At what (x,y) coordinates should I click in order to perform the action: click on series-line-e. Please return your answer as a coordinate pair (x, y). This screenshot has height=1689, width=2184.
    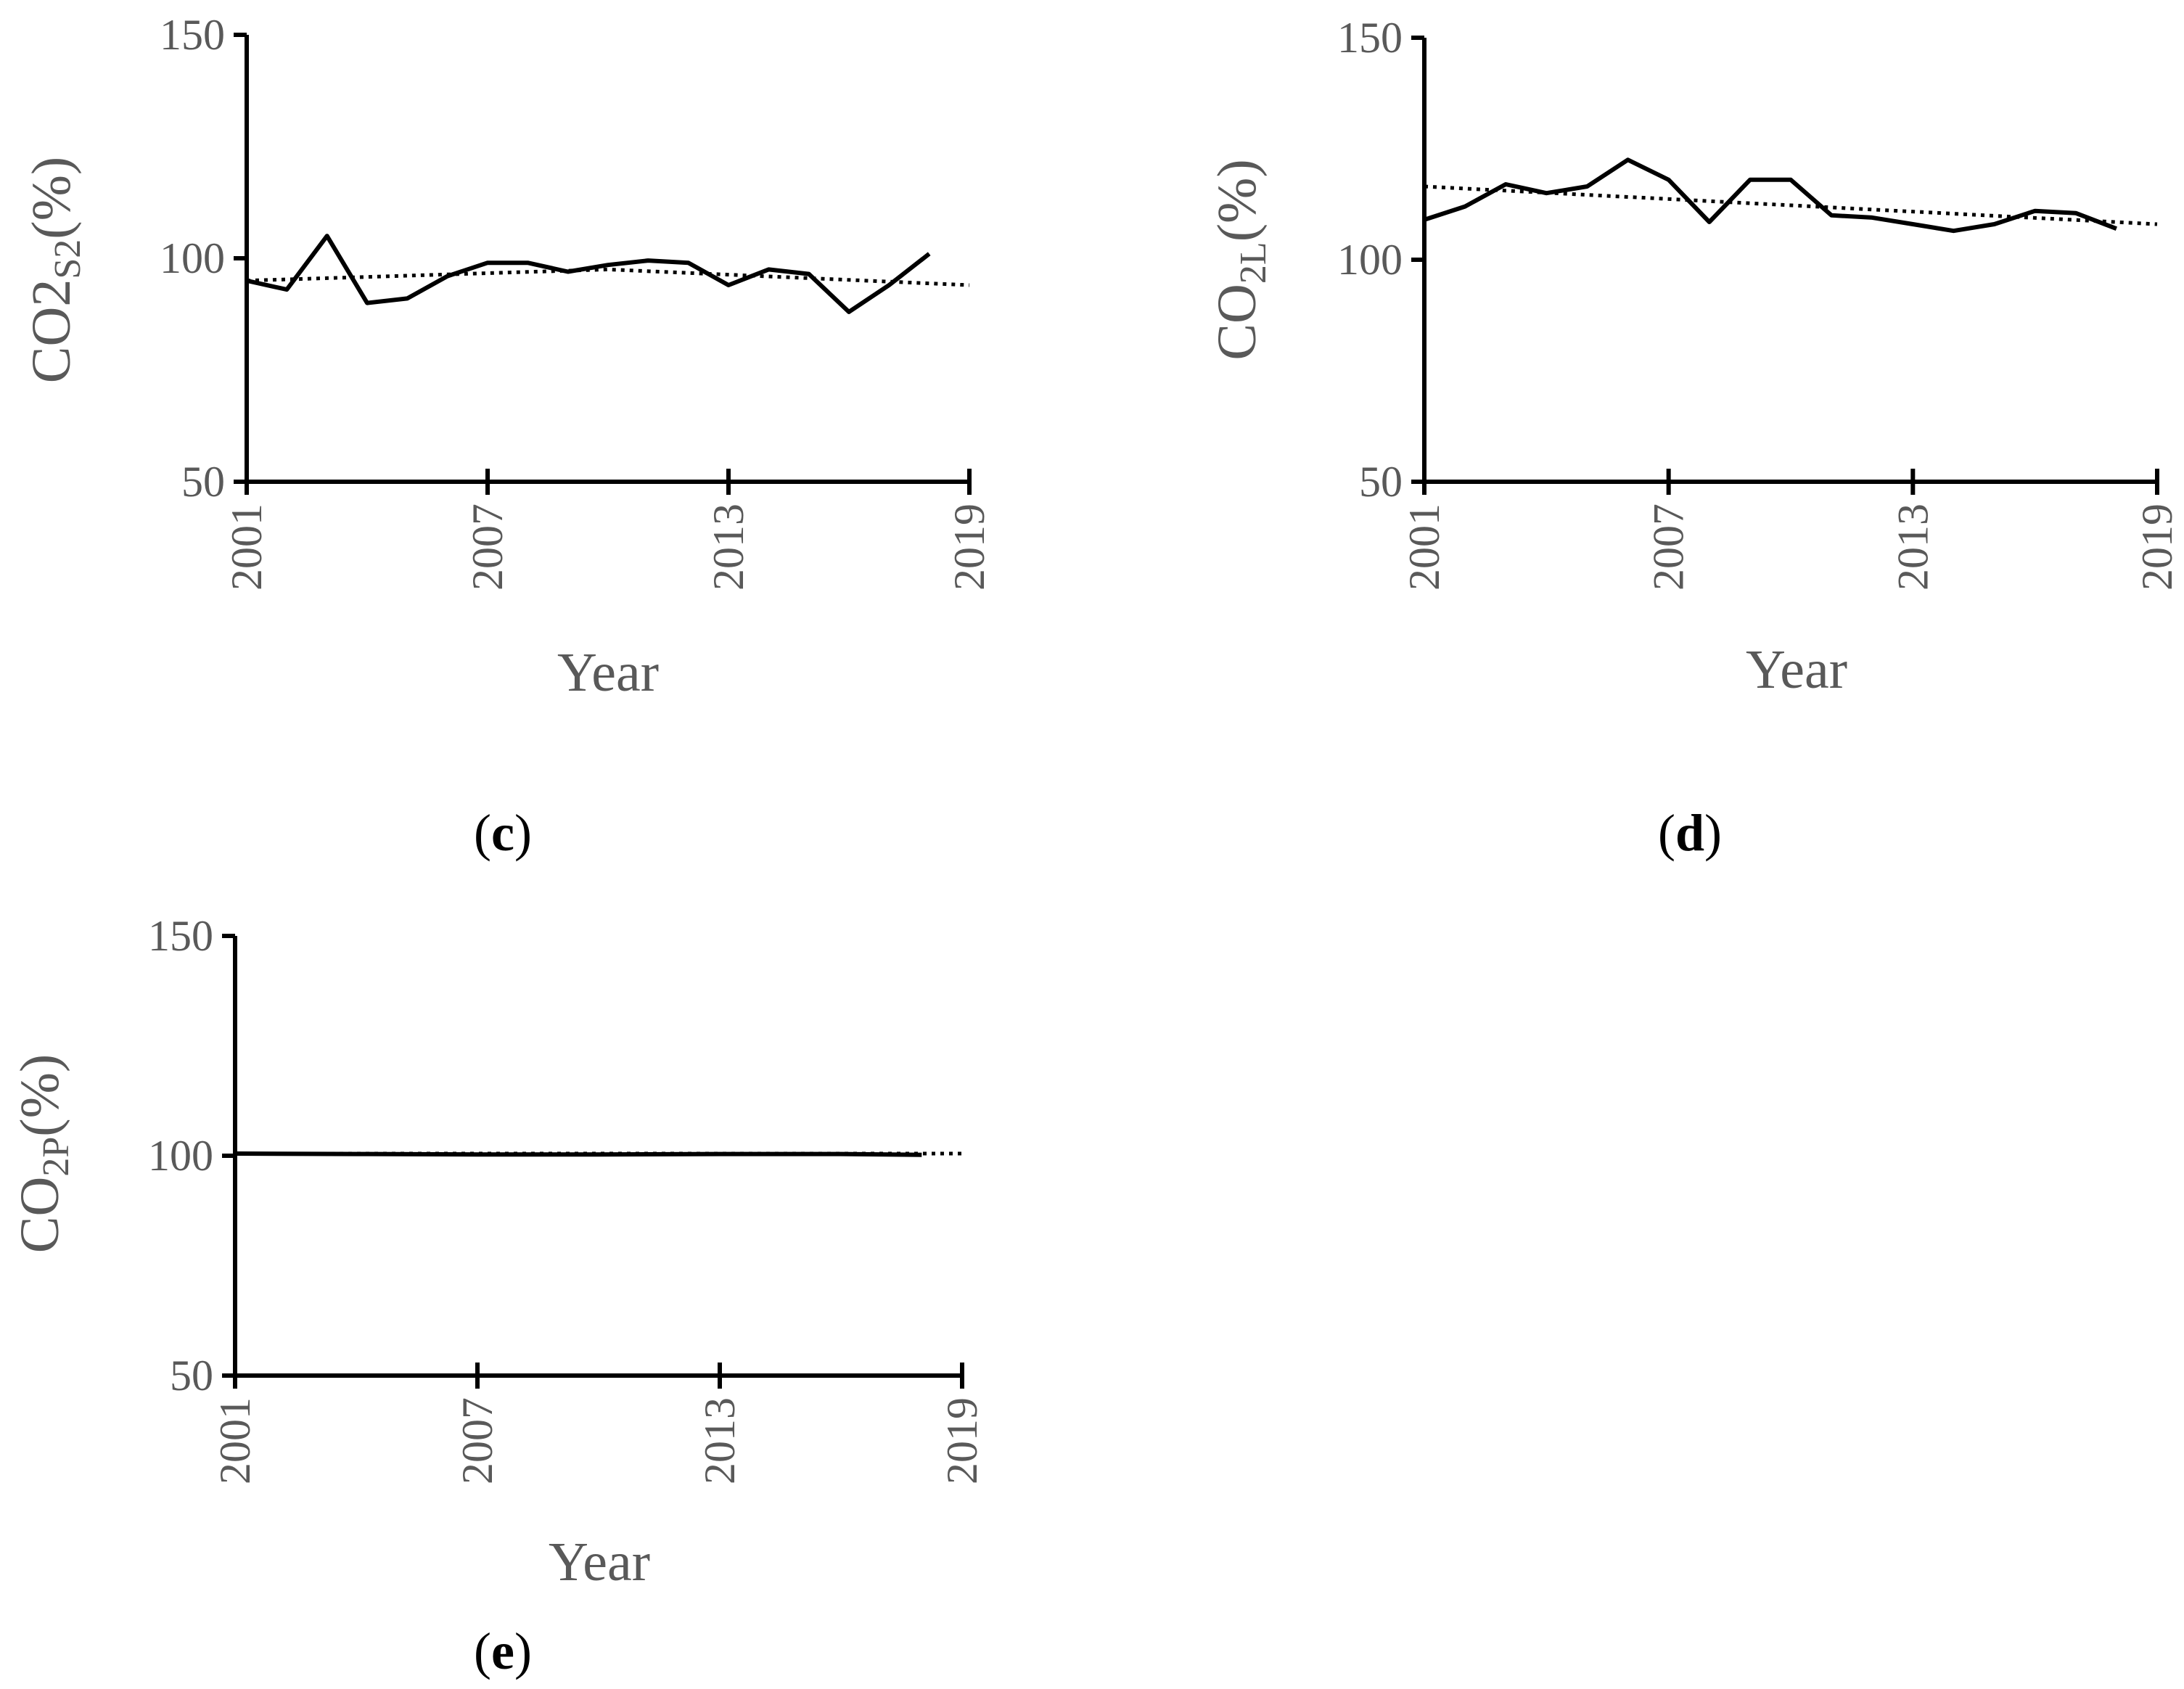
    Looking at the image, I should click on (578, 1154).